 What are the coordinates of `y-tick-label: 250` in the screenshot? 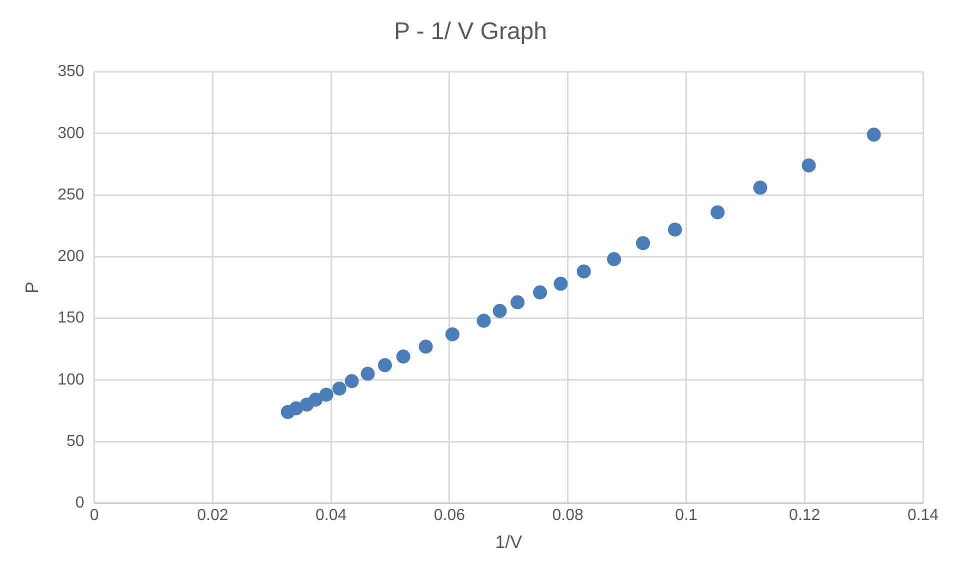 It's located at (71, 195).